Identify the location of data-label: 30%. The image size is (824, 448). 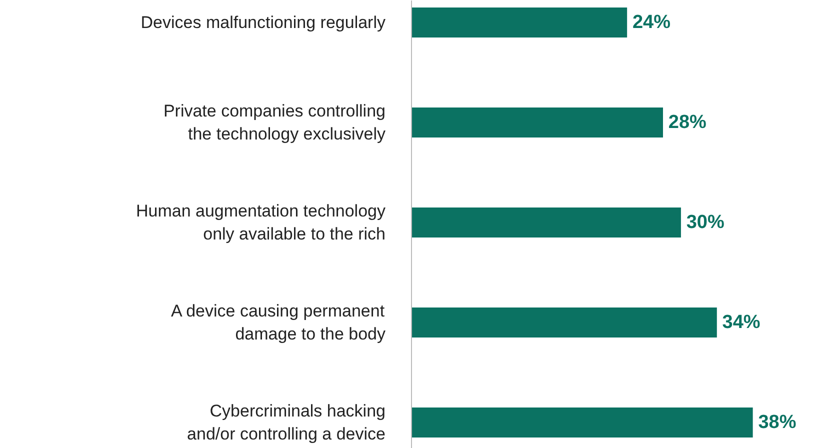
(705, 222).